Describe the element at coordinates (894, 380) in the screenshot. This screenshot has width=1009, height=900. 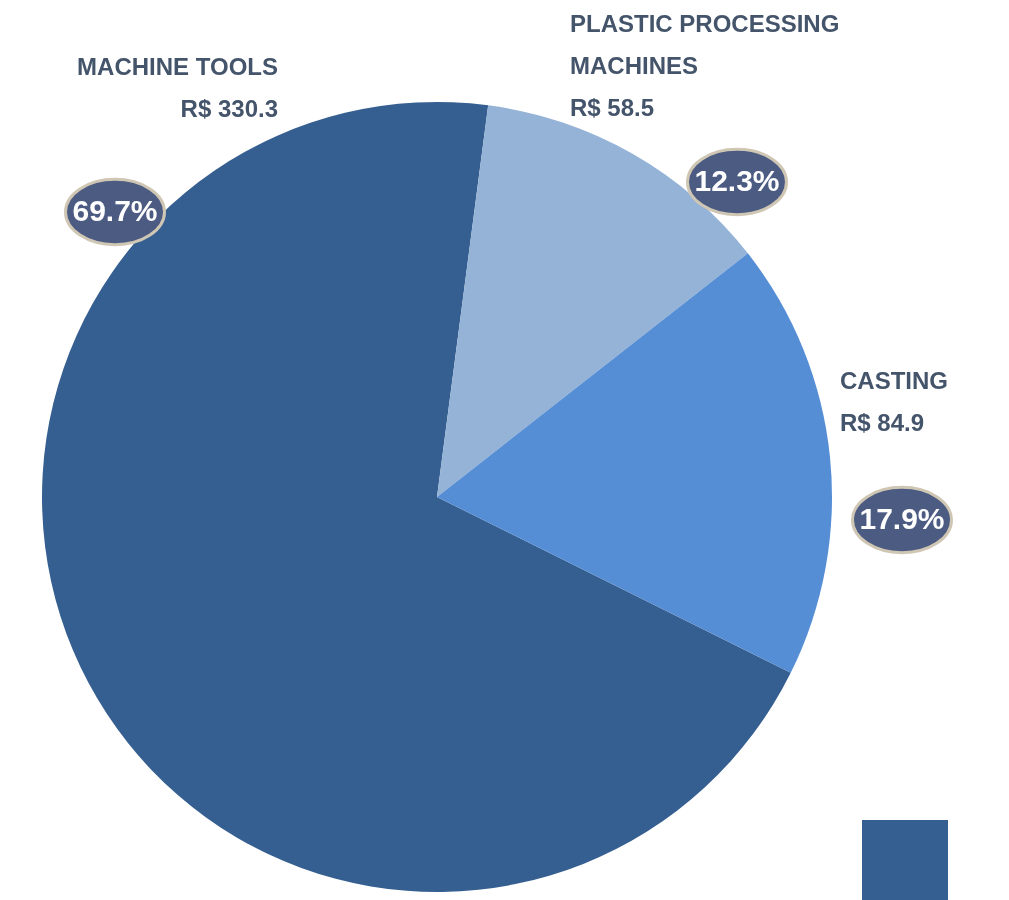
I see `slice-label: CASTING` at that location.